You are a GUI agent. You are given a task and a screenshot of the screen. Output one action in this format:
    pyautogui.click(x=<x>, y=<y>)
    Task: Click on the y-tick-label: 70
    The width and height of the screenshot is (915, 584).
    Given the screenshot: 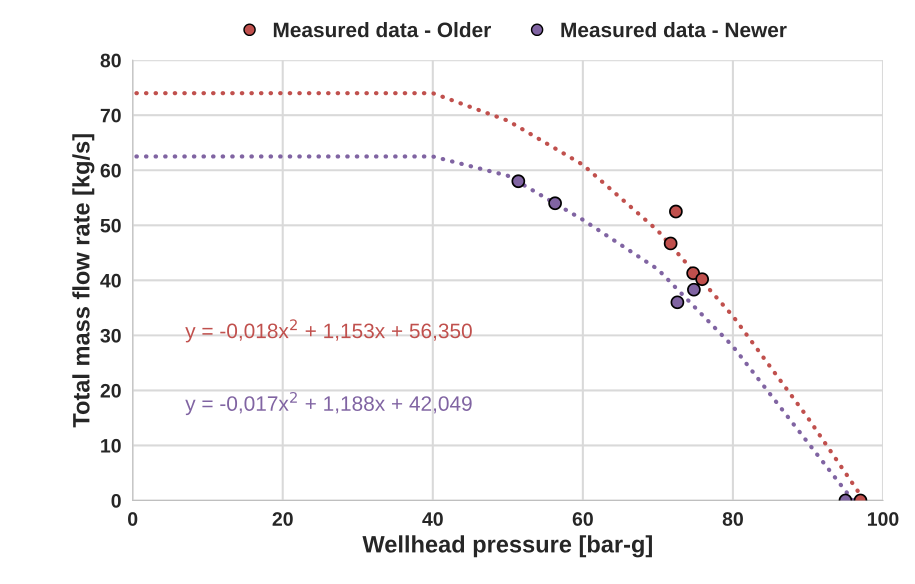 What is the action you would take?
    pyautogui.click(x=110, y=115)
    